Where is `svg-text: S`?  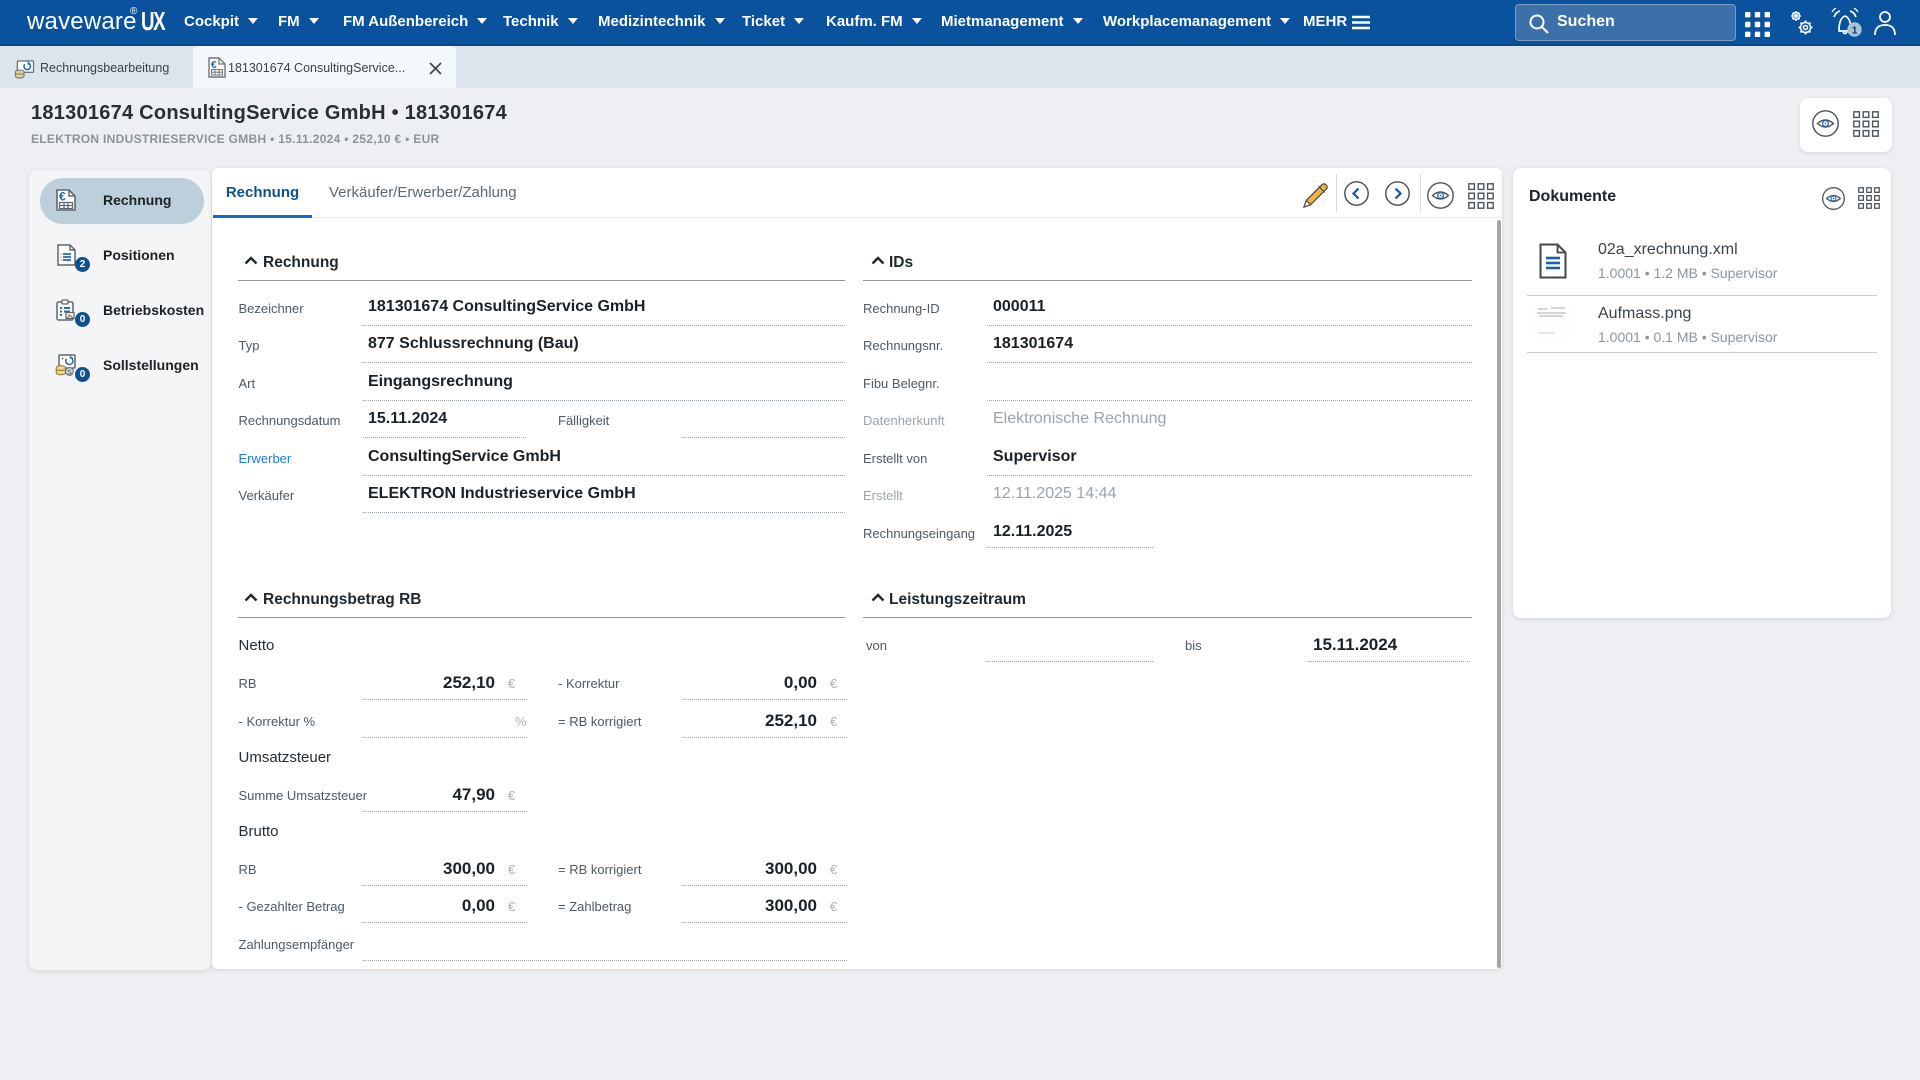 svg-text: S is located at coordinates (69, 371).